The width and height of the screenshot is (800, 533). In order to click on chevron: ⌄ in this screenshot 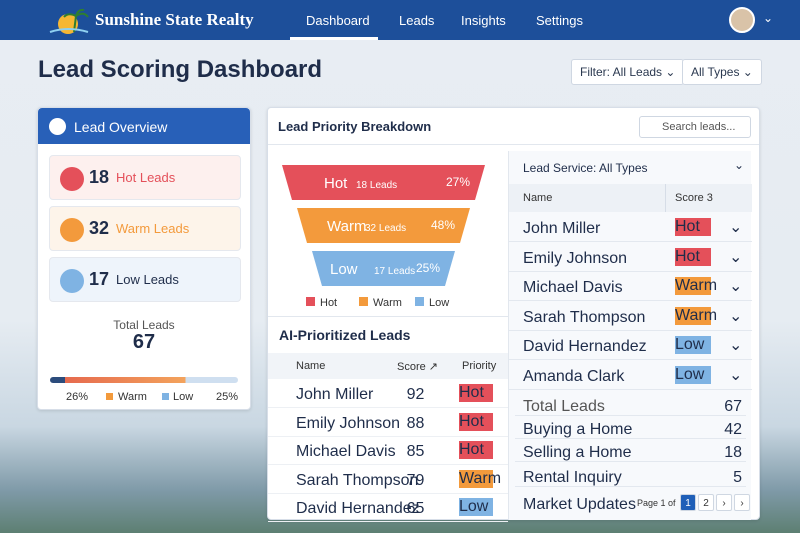, I will do `click(739, 165)`.